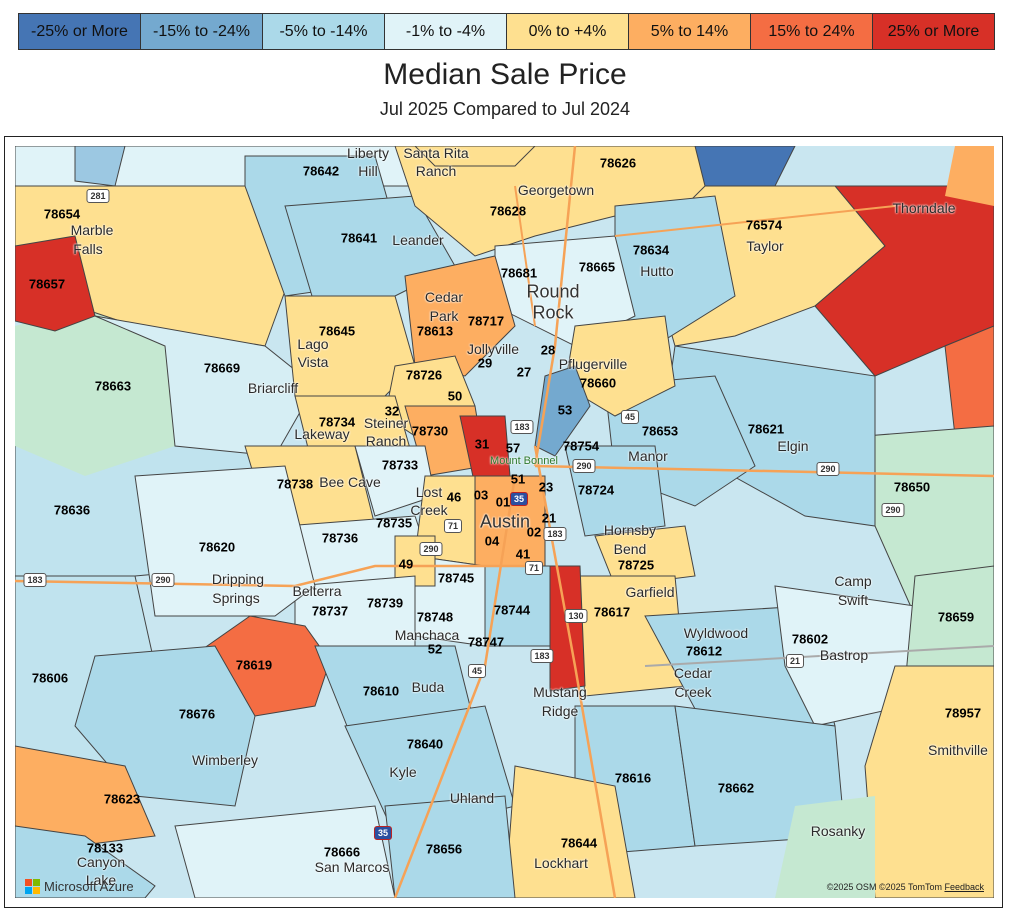 The image size is (1010, 910). What do you see at coordinates (101, 880) in the screenshot?
I see `city-label: Lake` at bounding box center [101, 880].